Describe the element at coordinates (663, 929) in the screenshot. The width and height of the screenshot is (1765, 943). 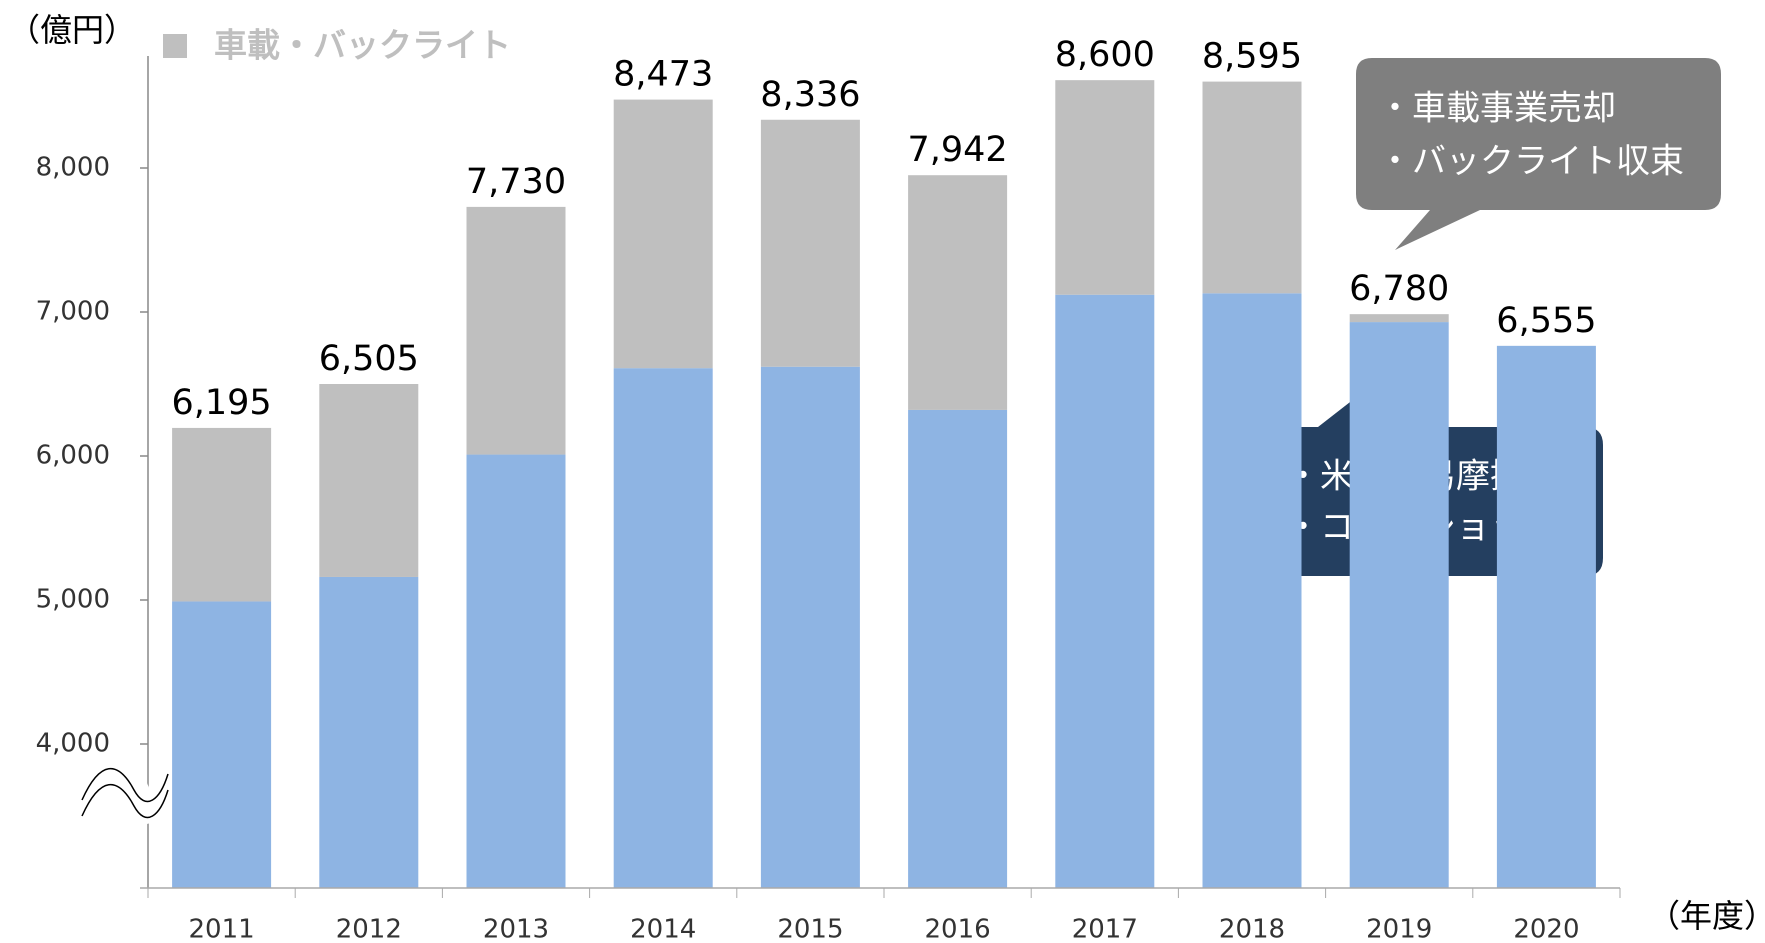
I see `x-tick-label: 2014` at that location.